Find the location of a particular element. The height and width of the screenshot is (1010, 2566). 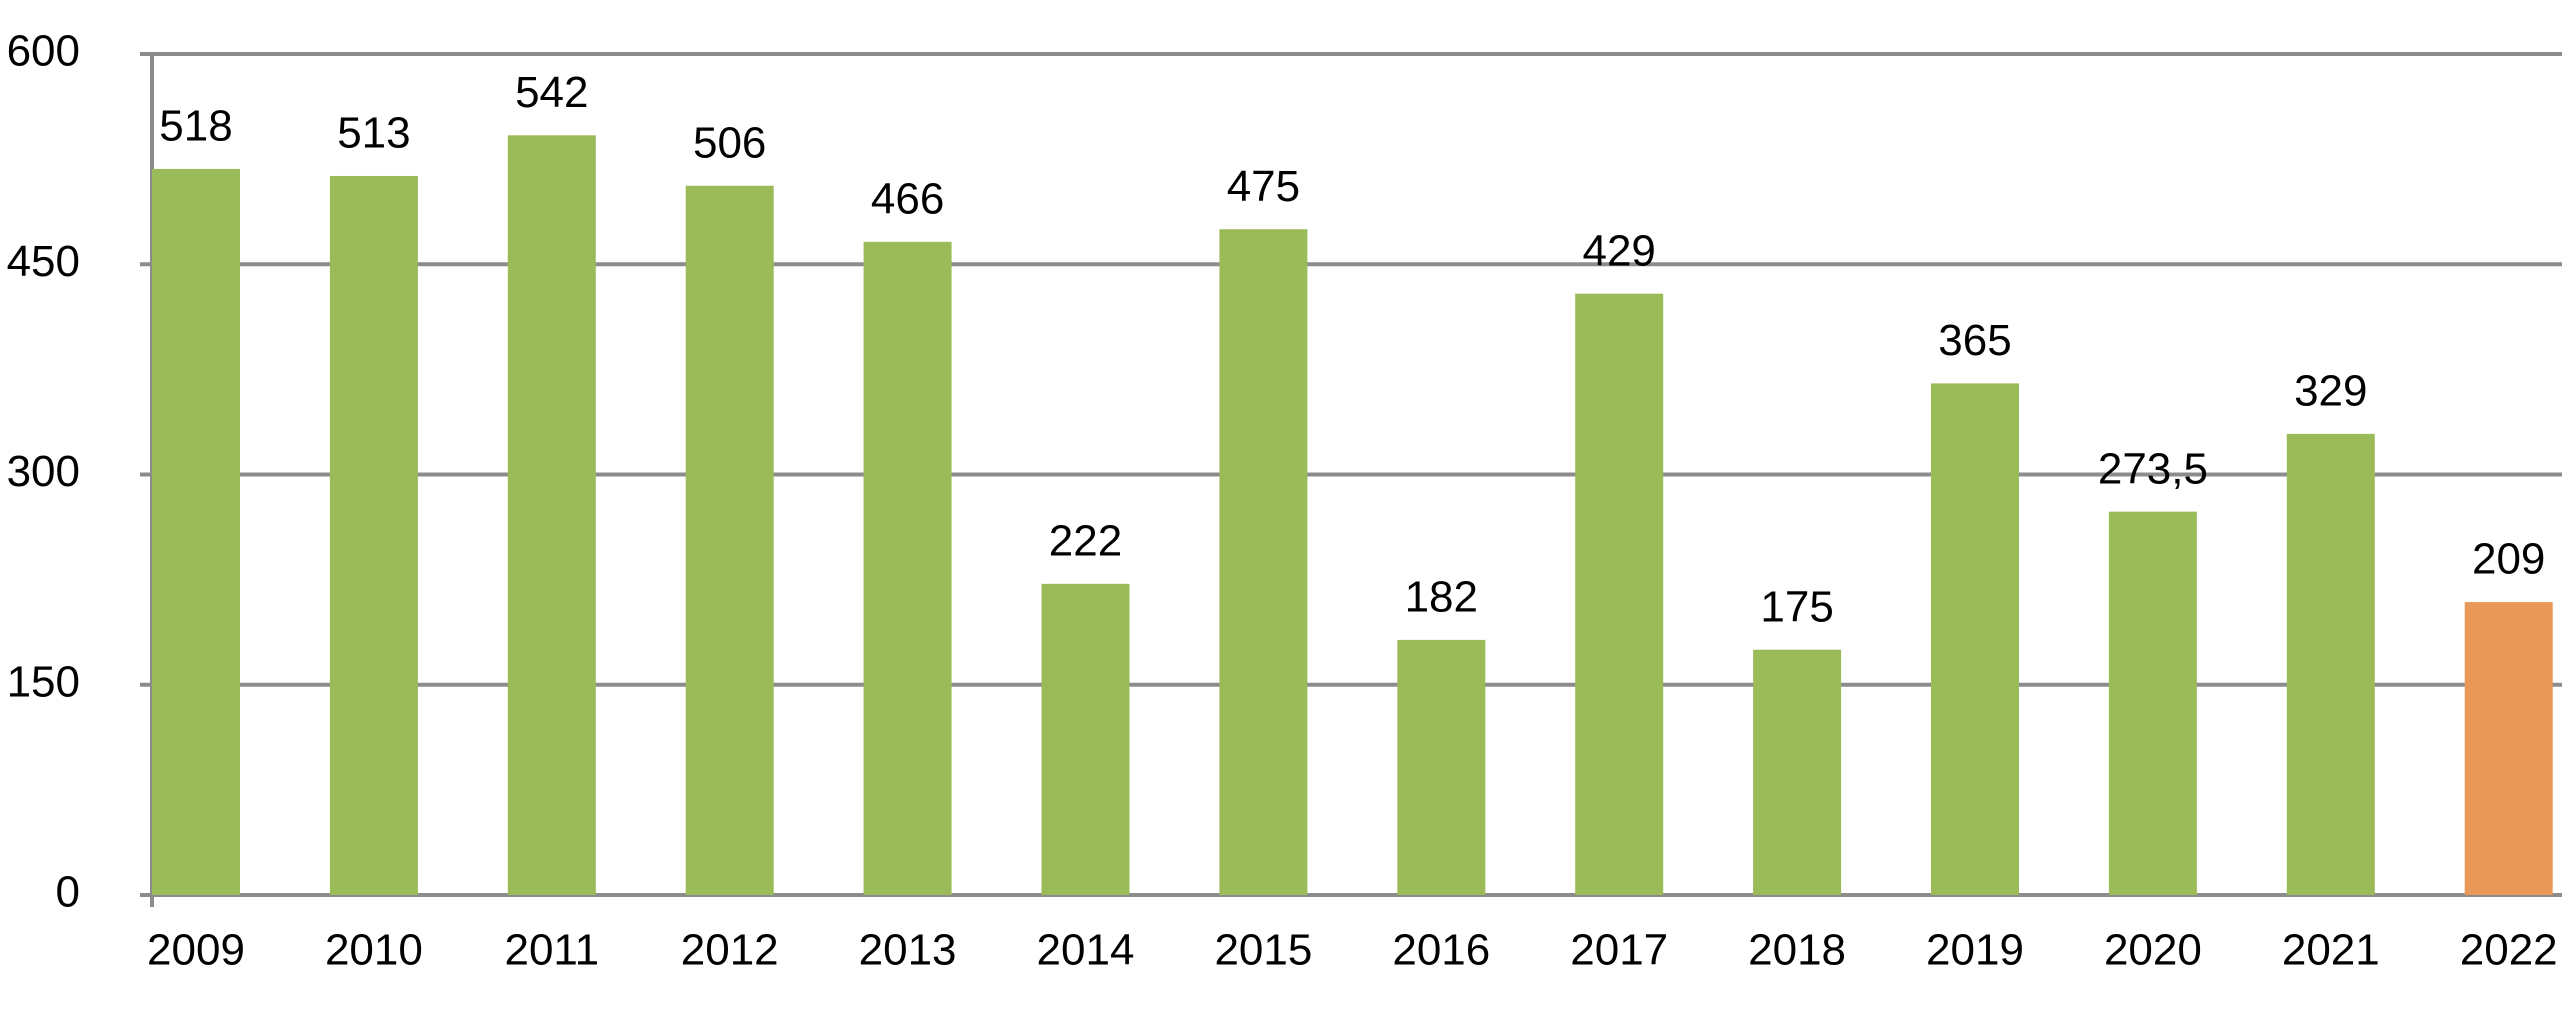

data-label: 513 is located at coordinates (373, 133).